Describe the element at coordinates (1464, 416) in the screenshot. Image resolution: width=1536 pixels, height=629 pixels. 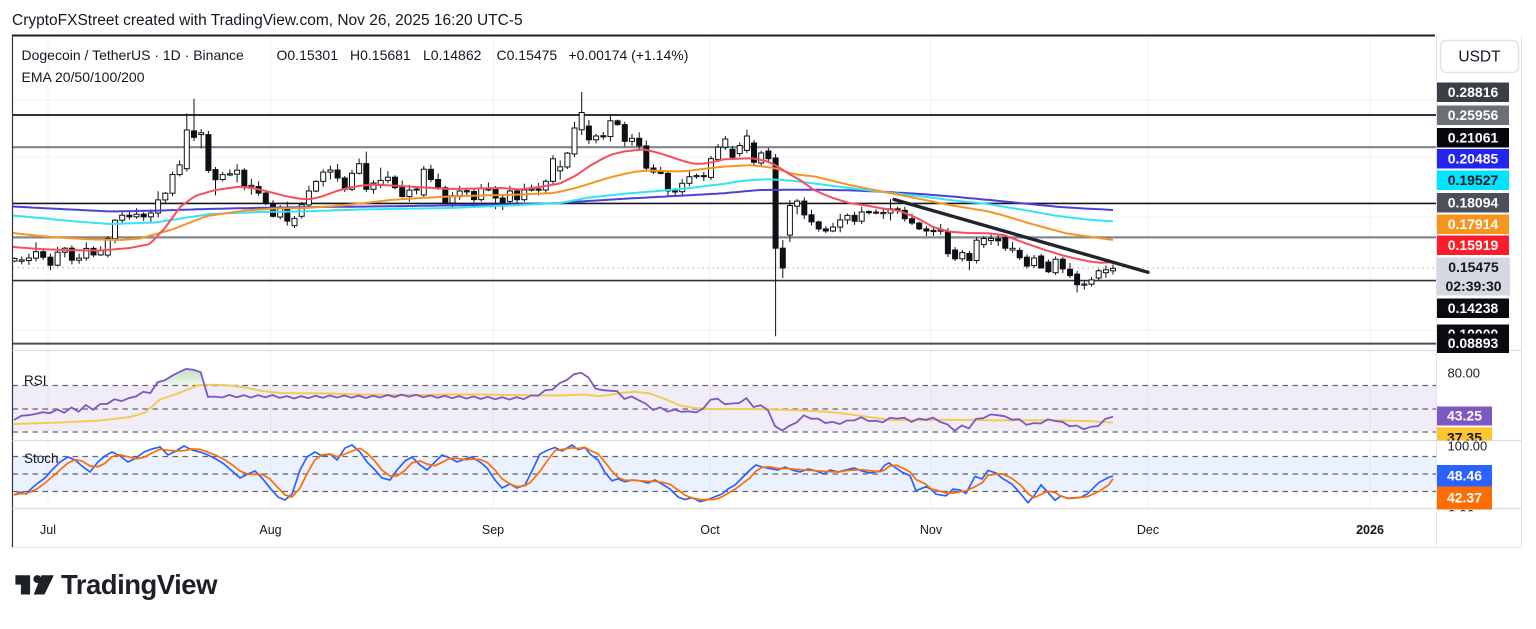
I see `svg-text: 43.25` at that location.